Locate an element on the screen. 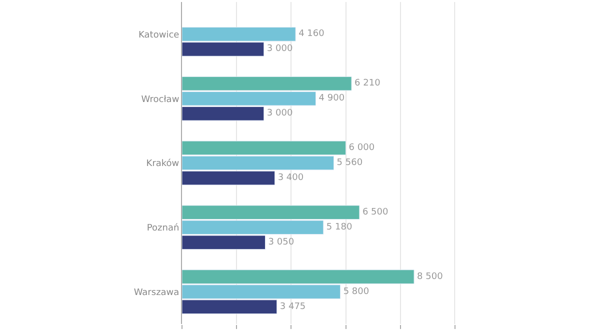 This screenshot has height=330, width=600. data-label: 3 050 is located at coordinates (281, 242).